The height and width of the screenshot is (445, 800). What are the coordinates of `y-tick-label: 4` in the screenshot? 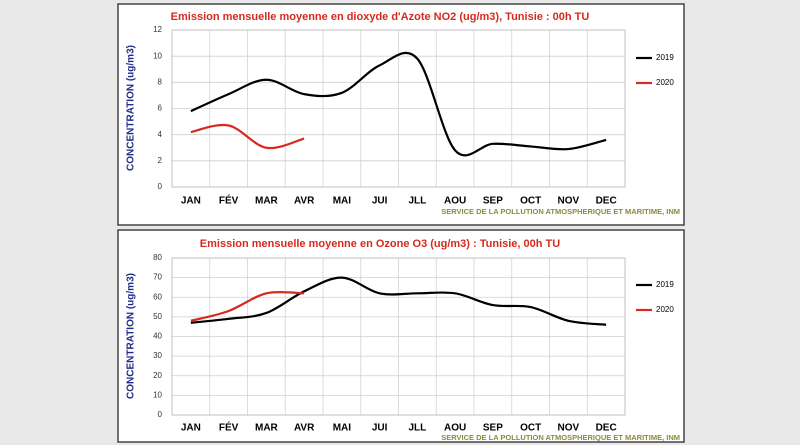 It's located at (160, 134).